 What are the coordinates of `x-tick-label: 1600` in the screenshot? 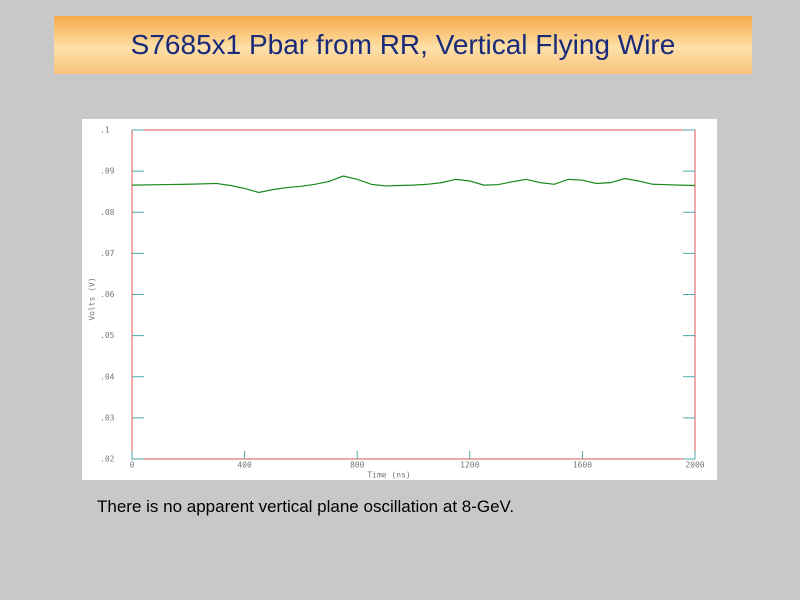 It's located at (582, 465).